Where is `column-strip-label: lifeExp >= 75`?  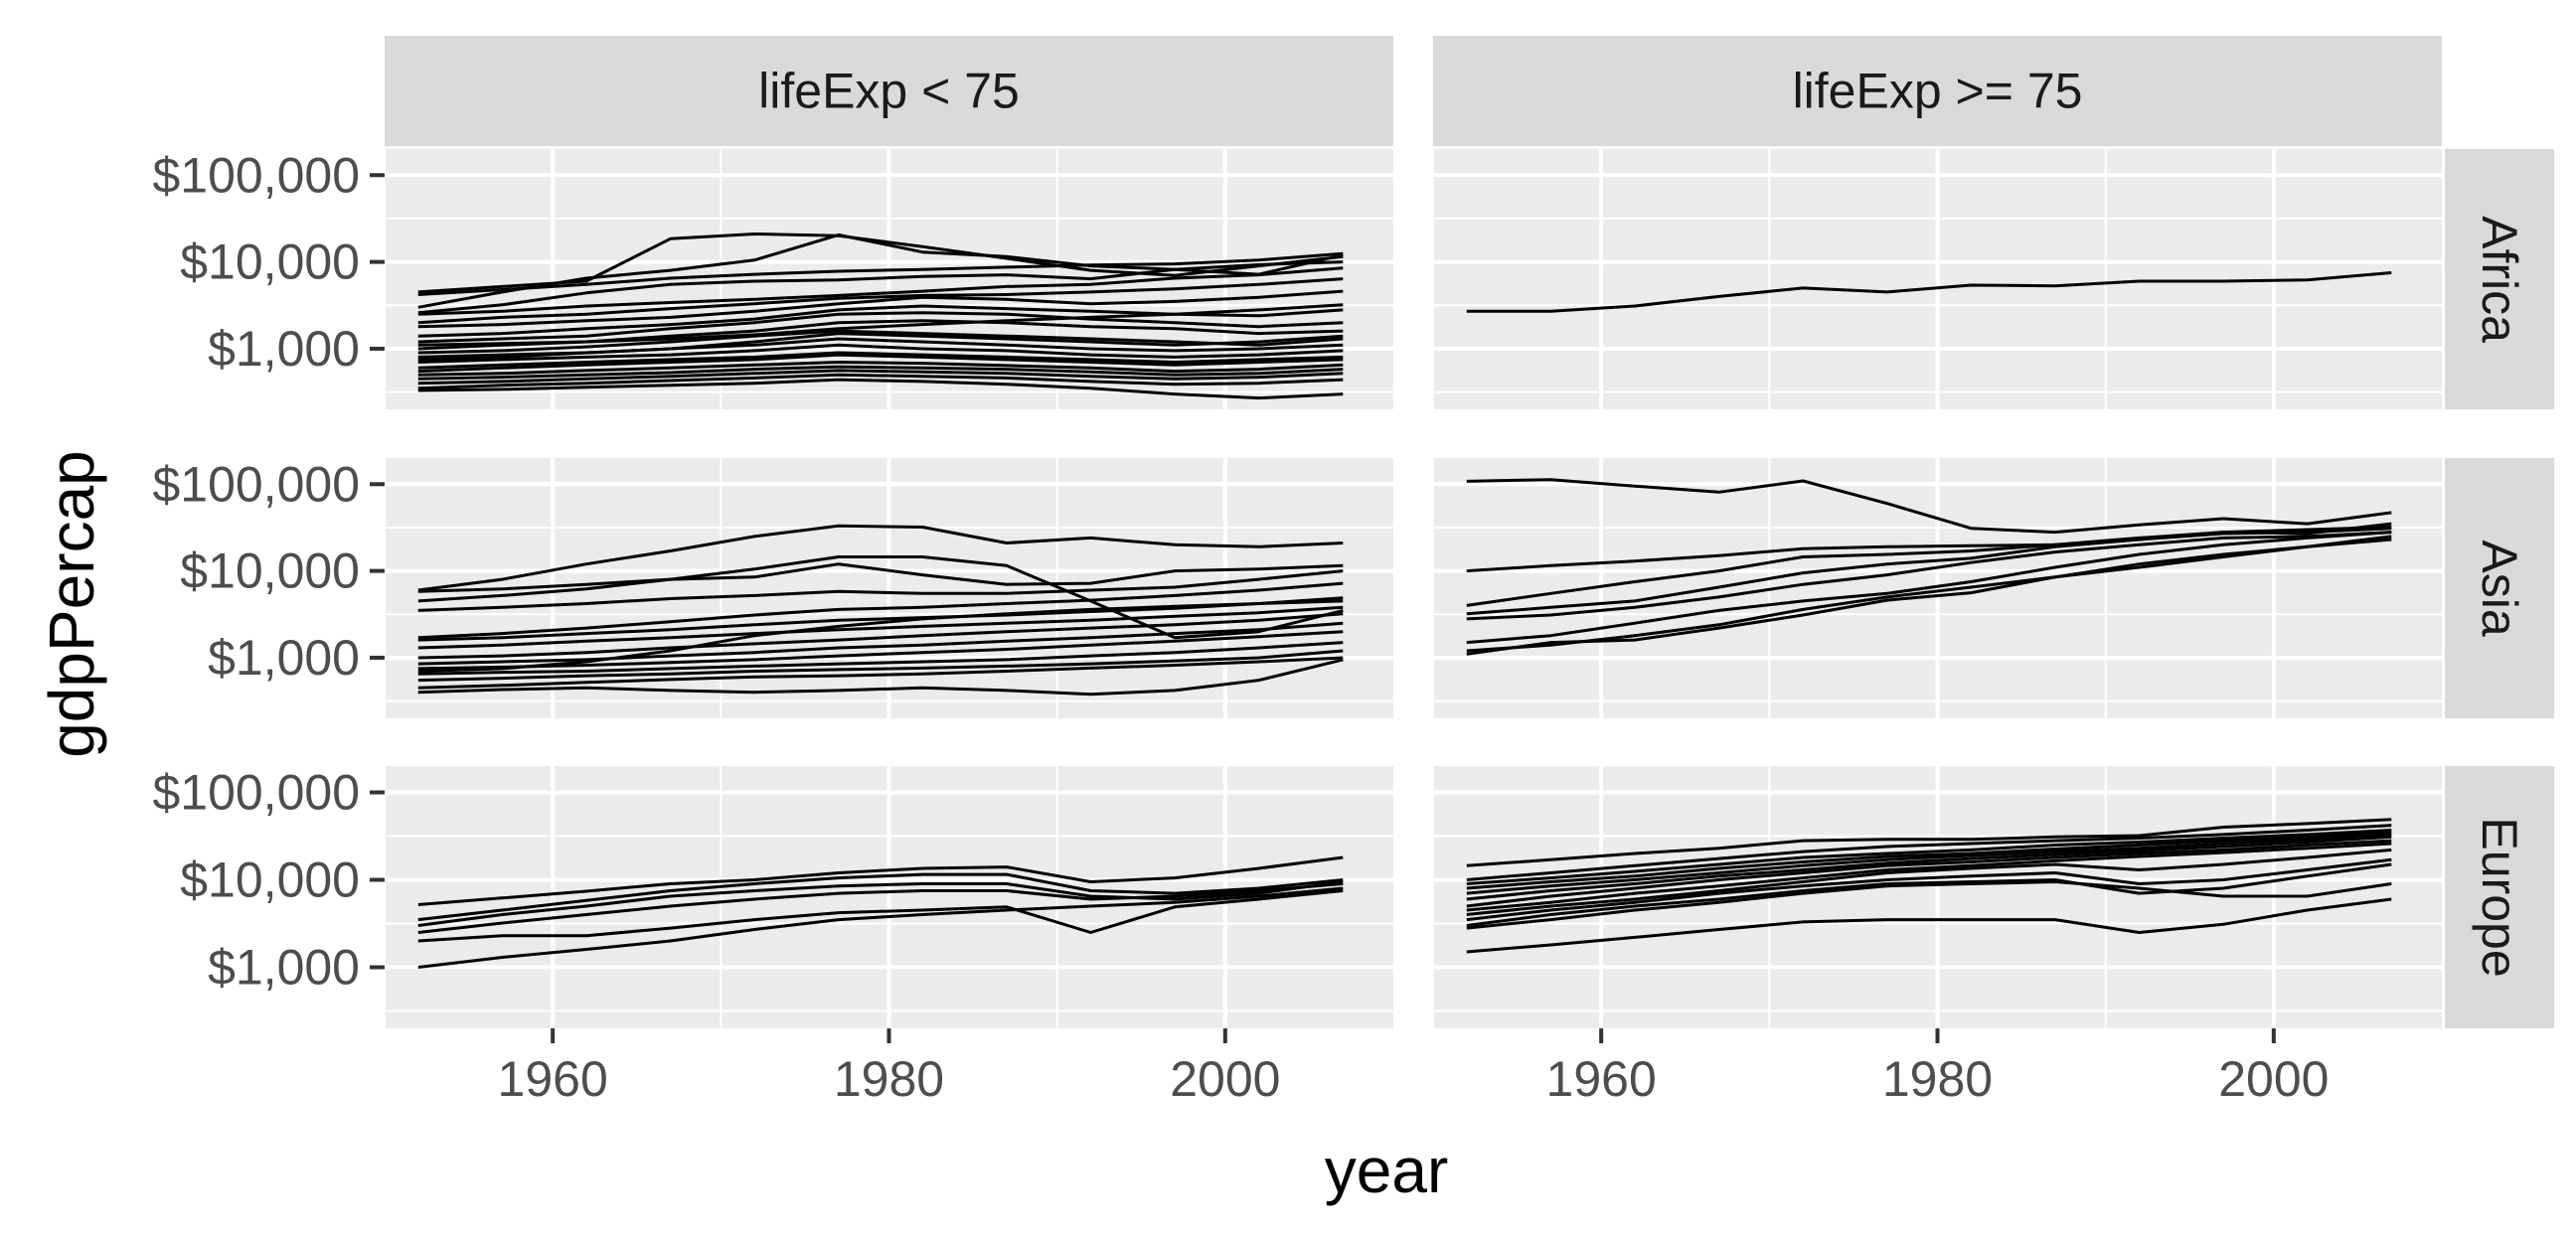
column-strip-label: lifeExp >= 75 is located at coordinates (1938, 91).